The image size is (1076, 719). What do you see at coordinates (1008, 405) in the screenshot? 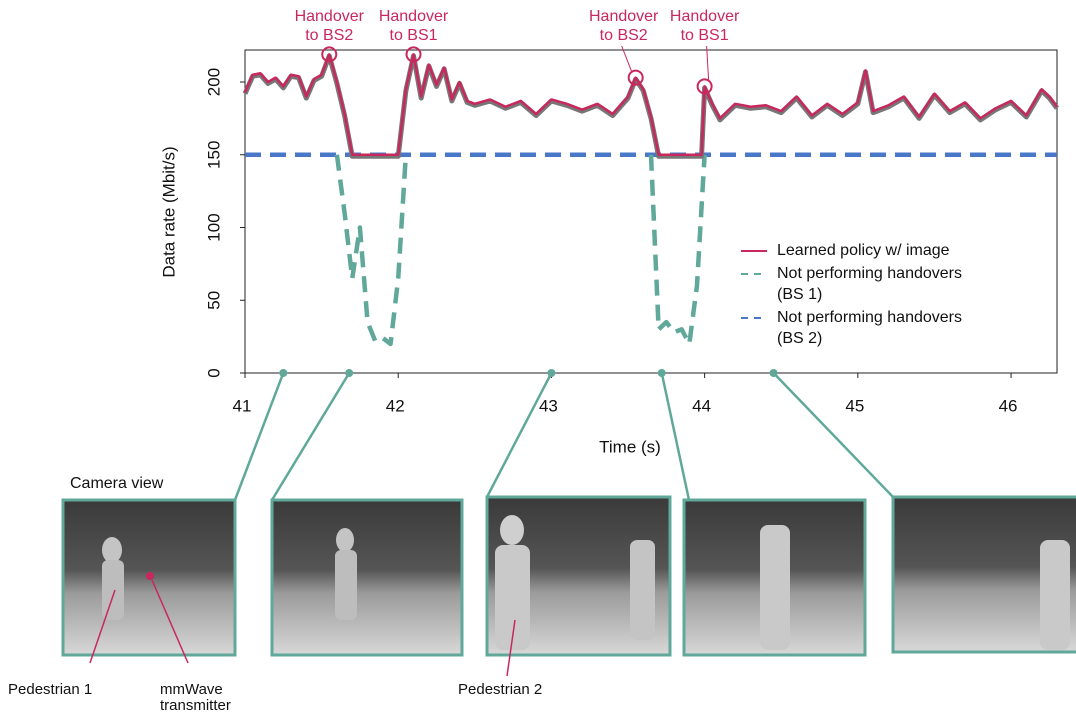
I see `x-tick-label: 46` at bounding box center [1008, 405].